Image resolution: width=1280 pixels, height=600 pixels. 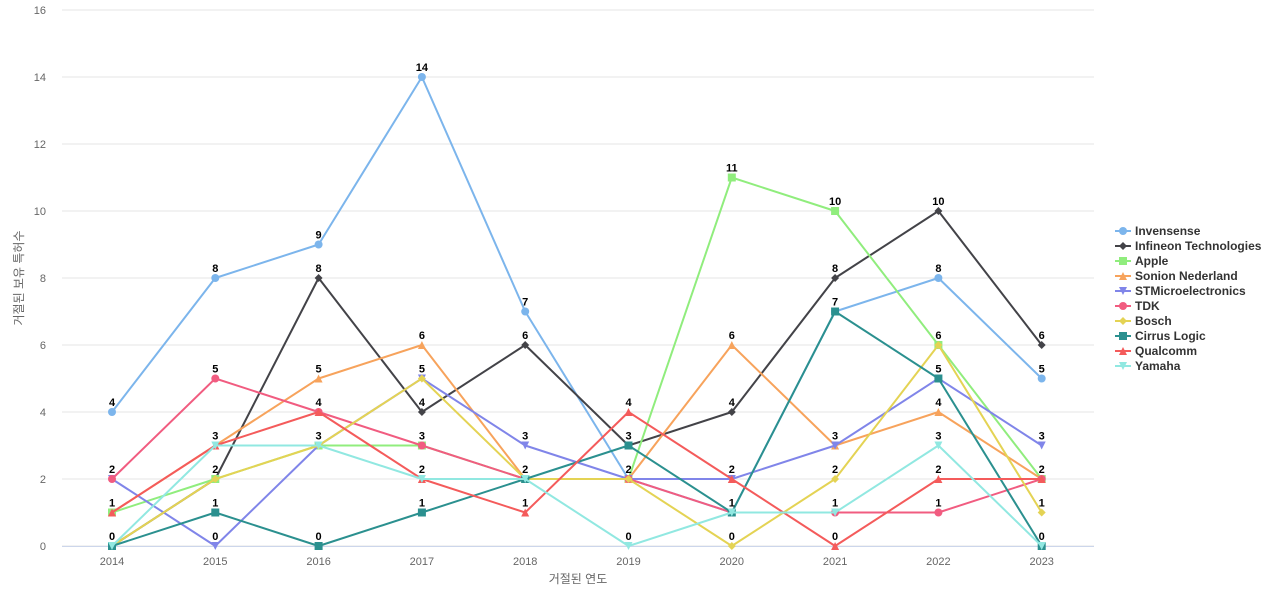 What do you see at coordinates (43, 413) in the screenshot?
I see `y-tick-label: 4` at bounding box center [43, 413].